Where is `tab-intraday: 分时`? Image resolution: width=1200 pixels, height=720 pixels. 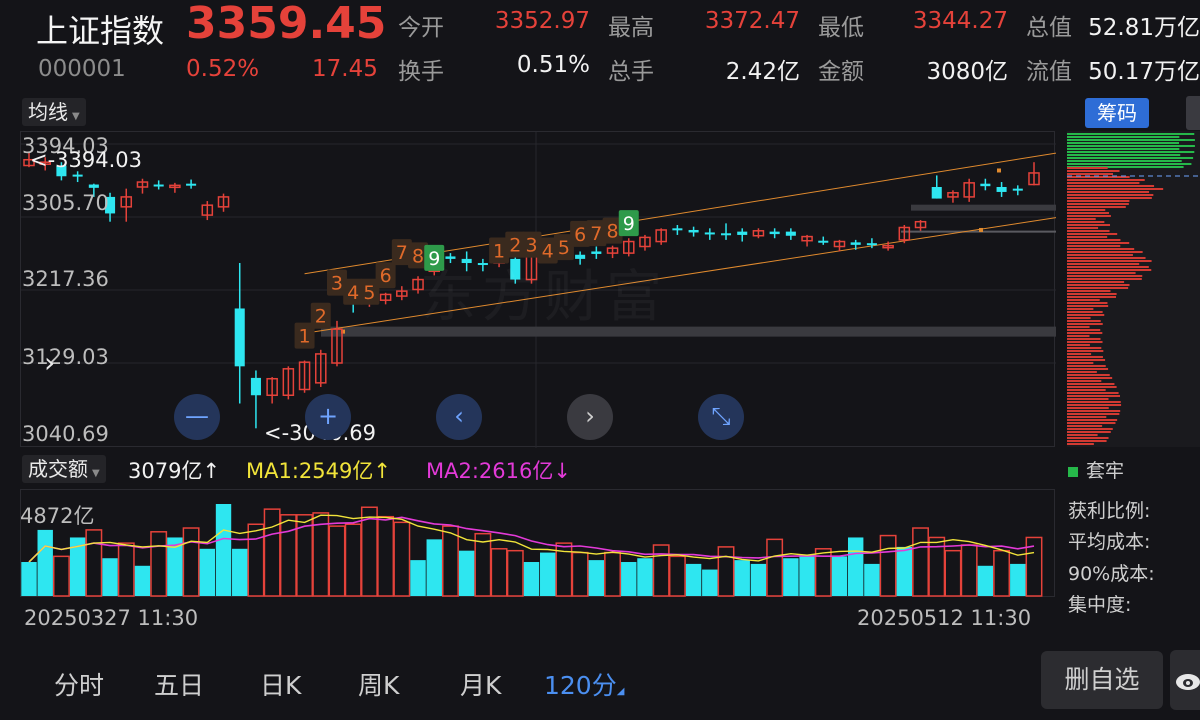 tab-intraday: 分时 is located at coordinates (79, 685).